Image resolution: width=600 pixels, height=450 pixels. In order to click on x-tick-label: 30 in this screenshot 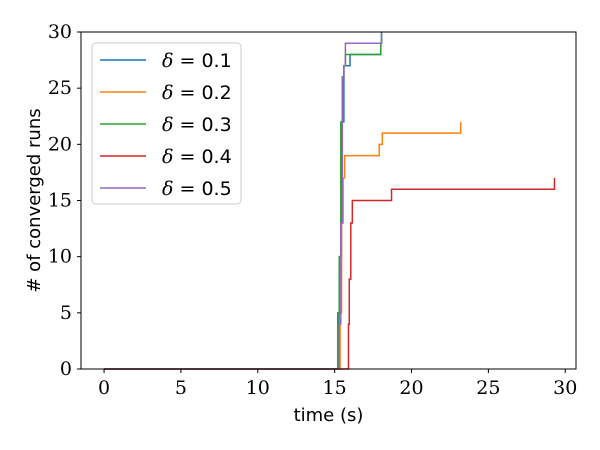, I will do `click(565, 388)`.